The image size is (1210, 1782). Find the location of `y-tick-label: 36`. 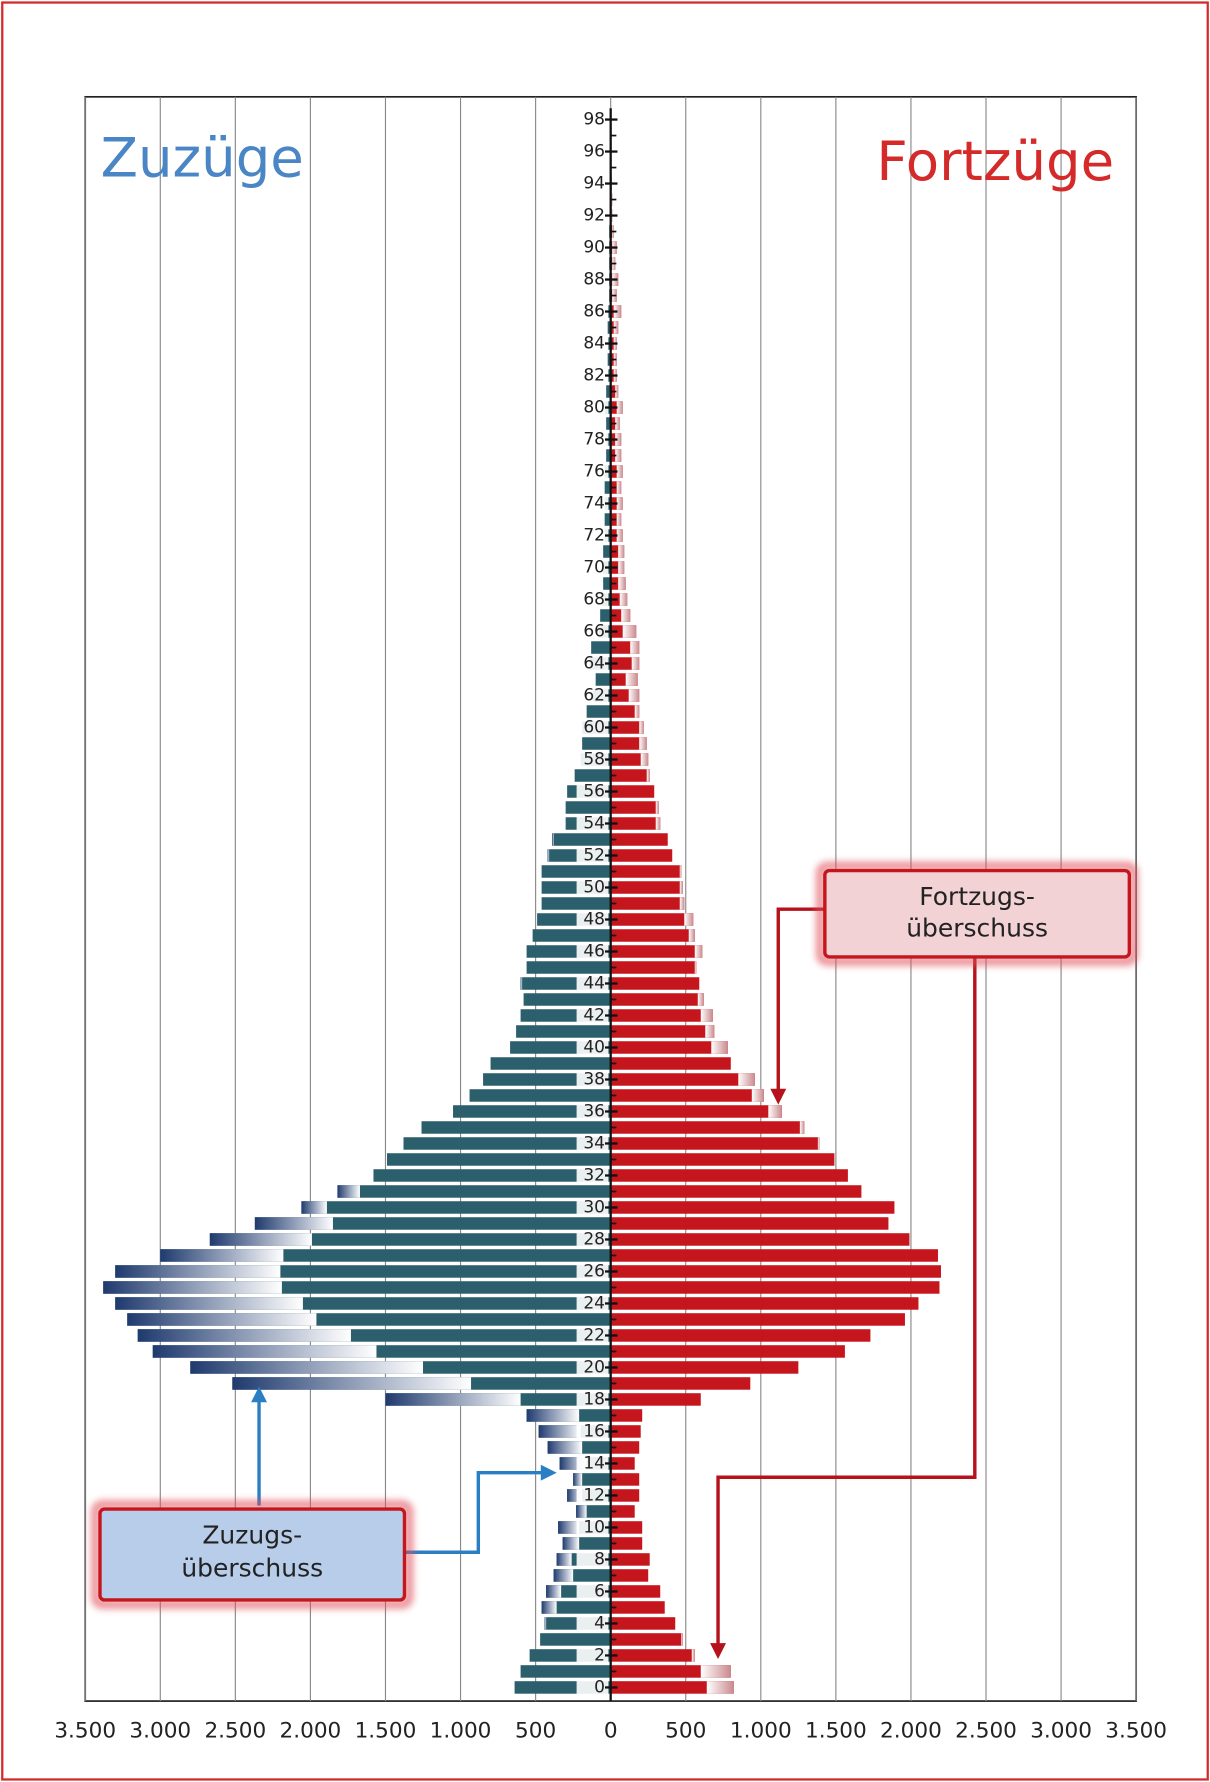

y-tick-label: 36 is located at coordinates (594, 1111).